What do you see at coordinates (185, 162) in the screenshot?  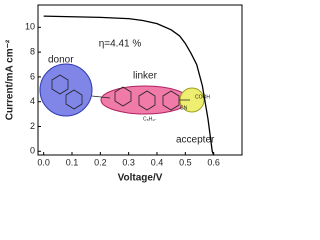 I see `x-tick-label: 0.5` at bounding box center [185, 162].